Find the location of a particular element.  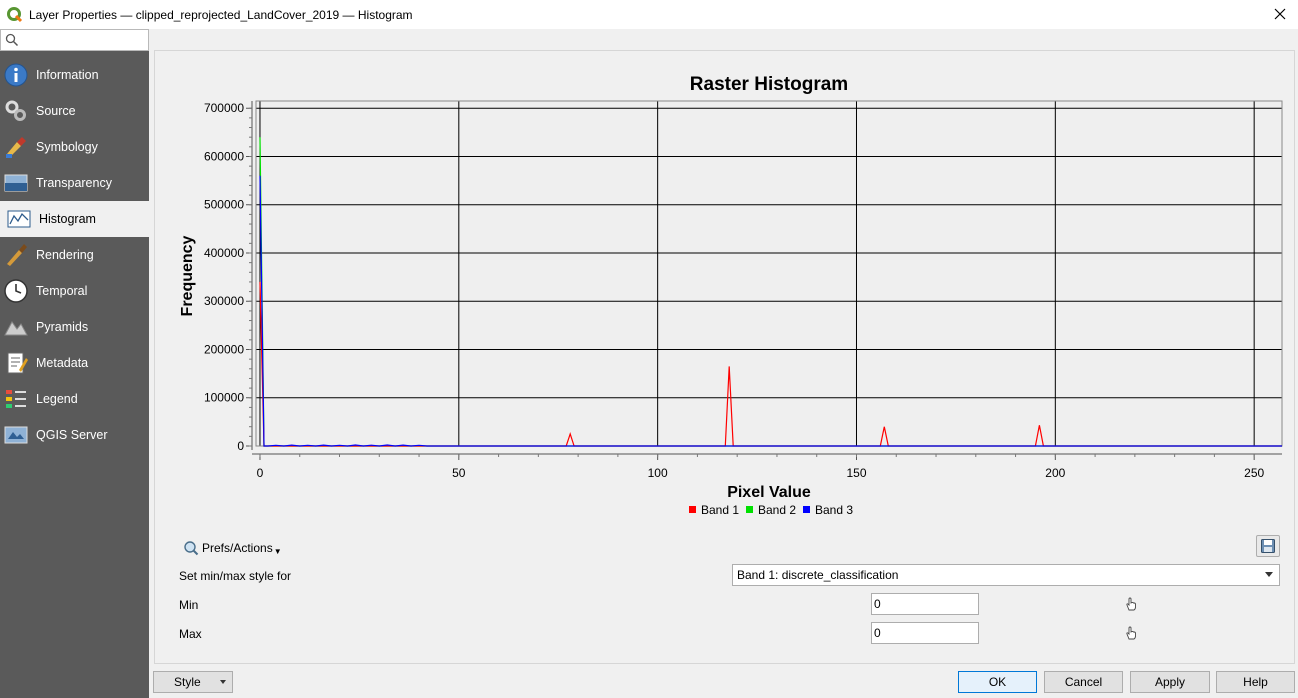

sidebar-item-transparency: Transparency is located at coordinates (74, 183).